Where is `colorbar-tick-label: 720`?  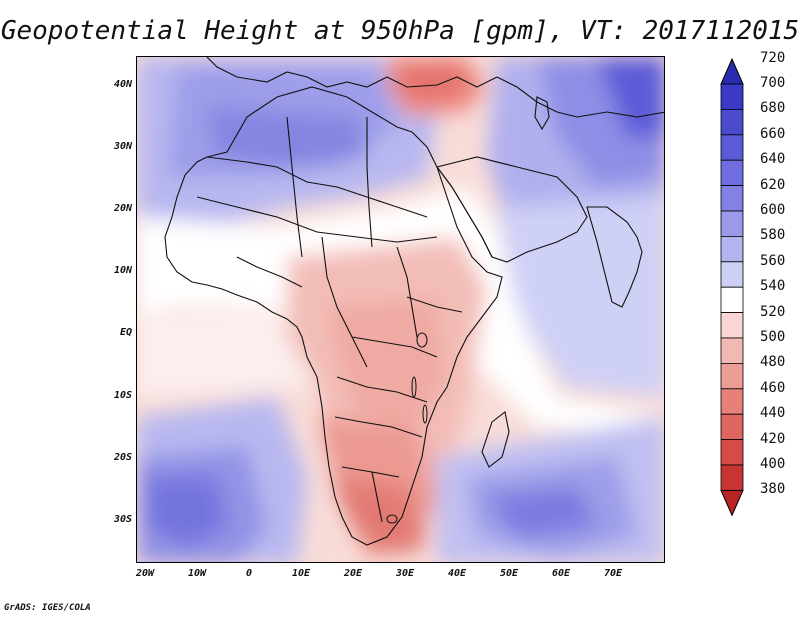 colorbar-tick-label: 720 is located at coordinates (773, 57).